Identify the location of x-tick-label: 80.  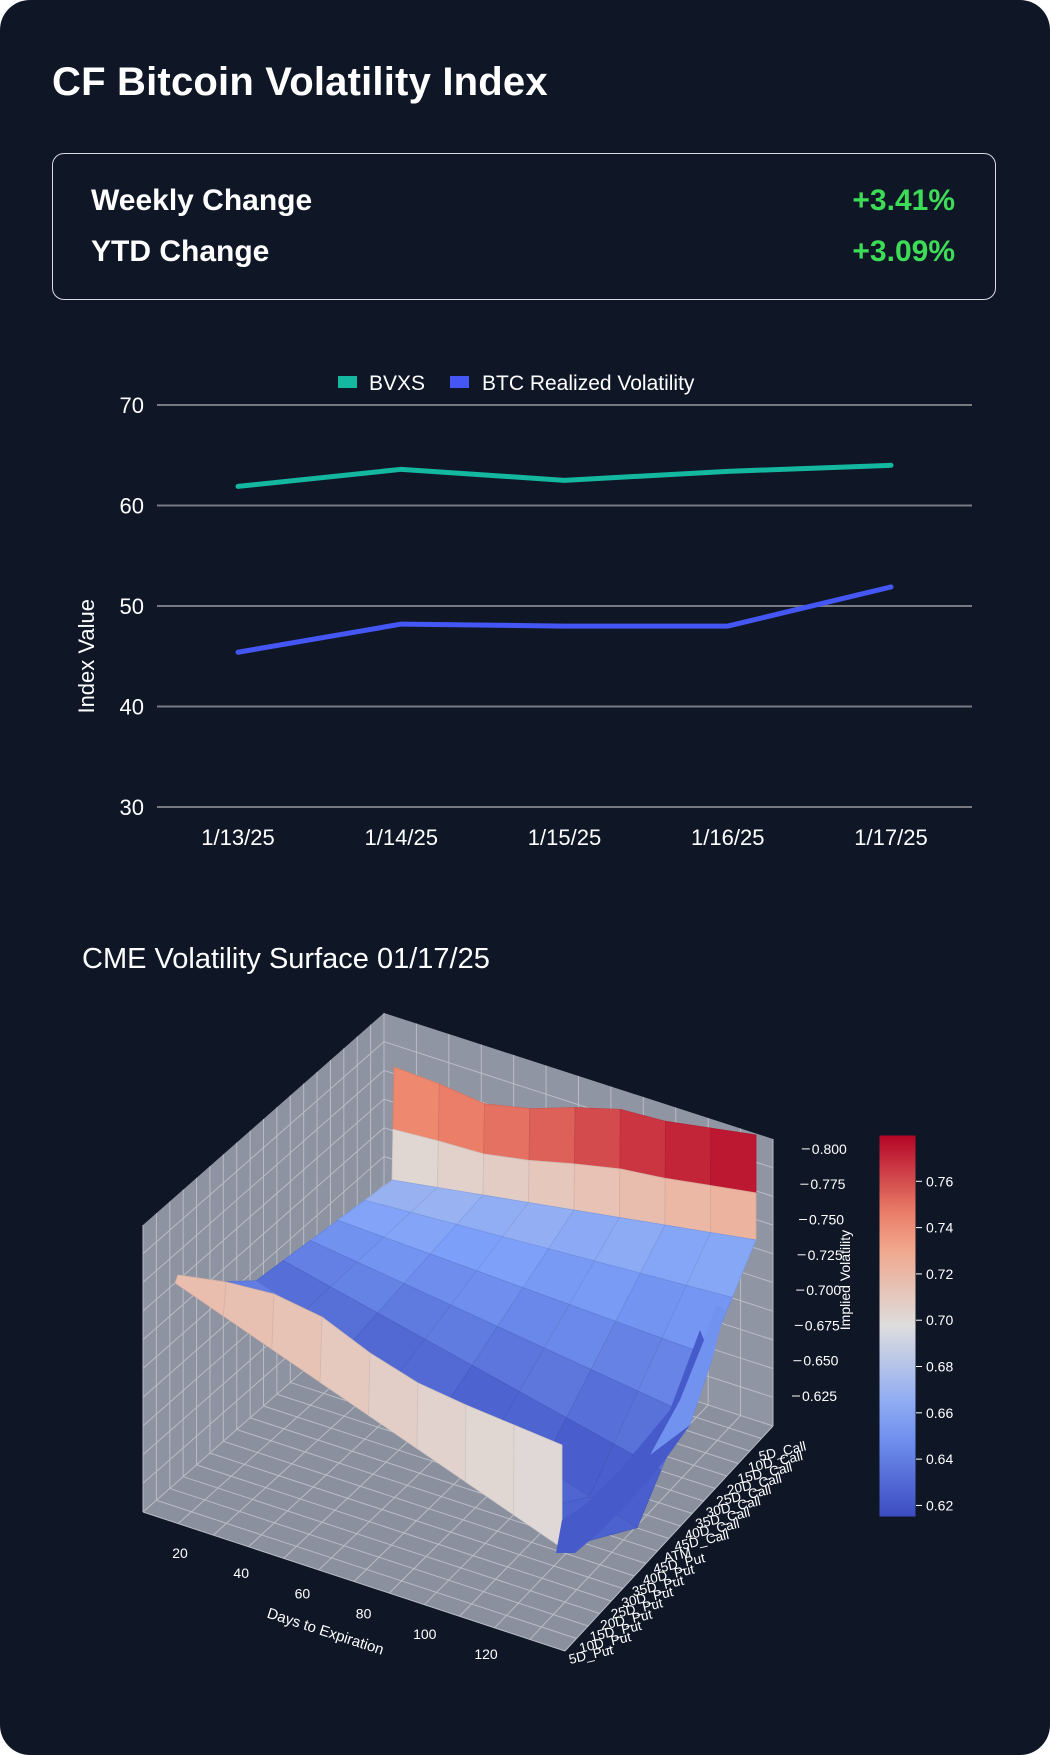
(364, 1614).